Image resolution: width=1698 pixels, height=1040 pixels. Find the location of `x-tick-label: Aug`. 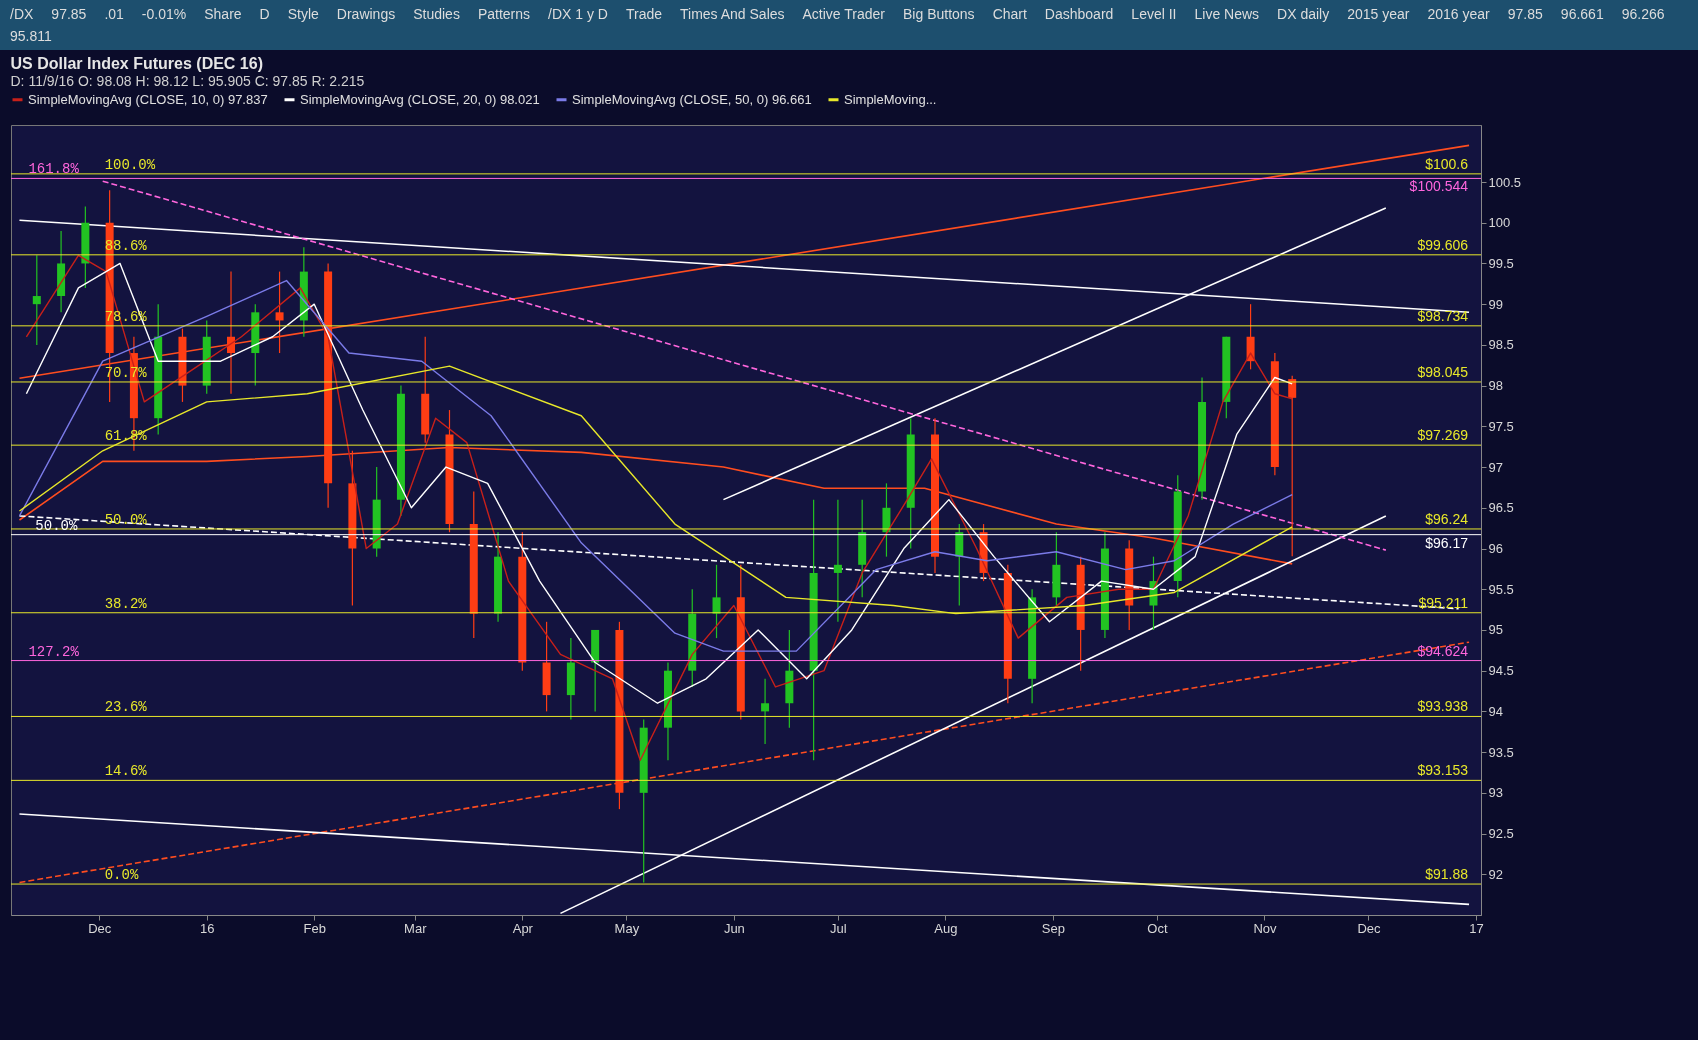

x-tick-label: Aug is located at coordinates (946, 928).